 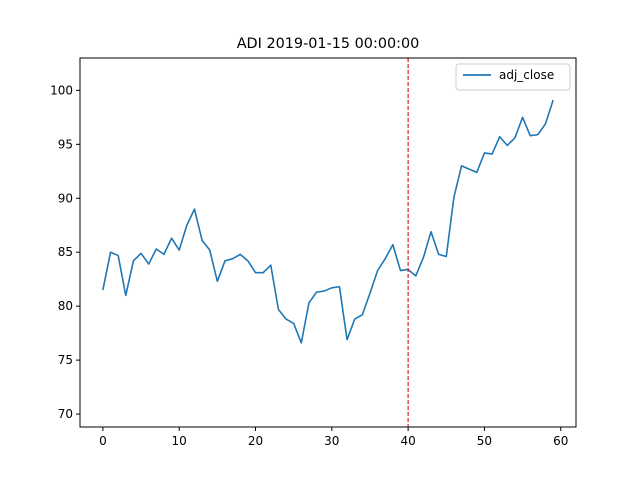 I want to click on y-tick-label: 75, so click(x=65, y=360).